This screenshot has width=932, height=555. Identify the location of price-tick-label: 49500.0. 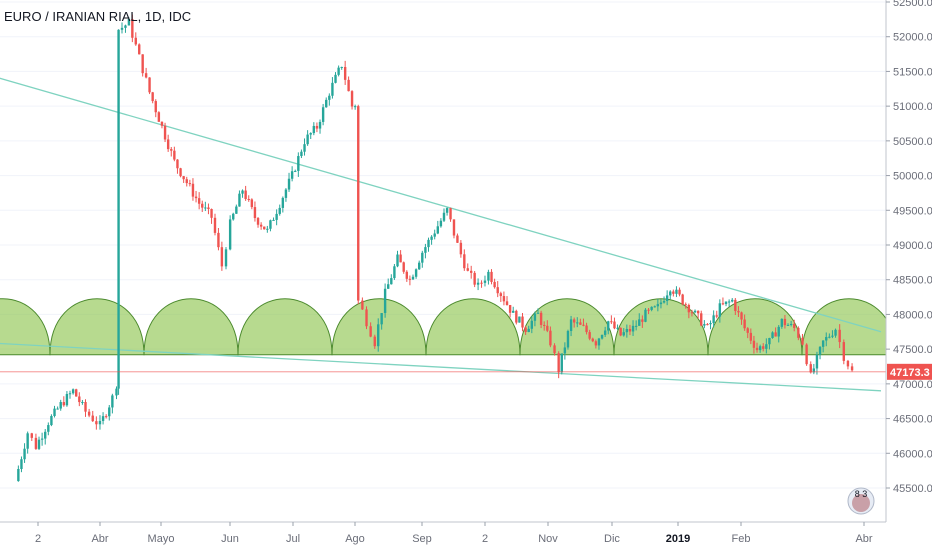
(912, 211).